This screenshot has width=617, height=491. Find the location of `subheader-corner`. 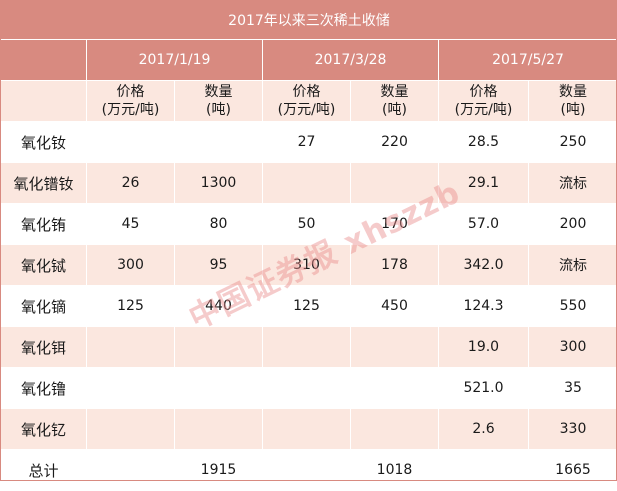

subheader-corner is located at coordinates (44, 101).